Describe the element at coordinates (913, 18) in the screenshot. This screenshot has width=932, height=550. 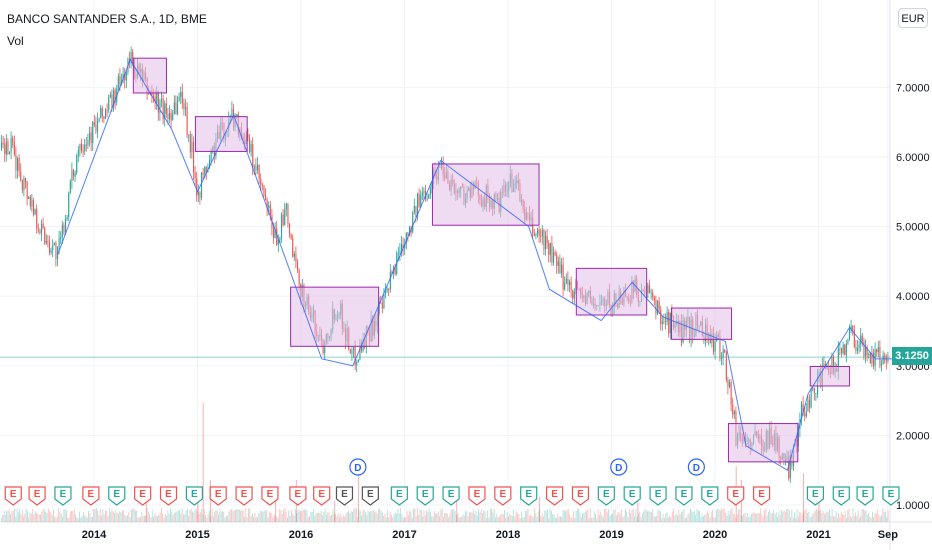
I see `currency-button: EUR` at that location.